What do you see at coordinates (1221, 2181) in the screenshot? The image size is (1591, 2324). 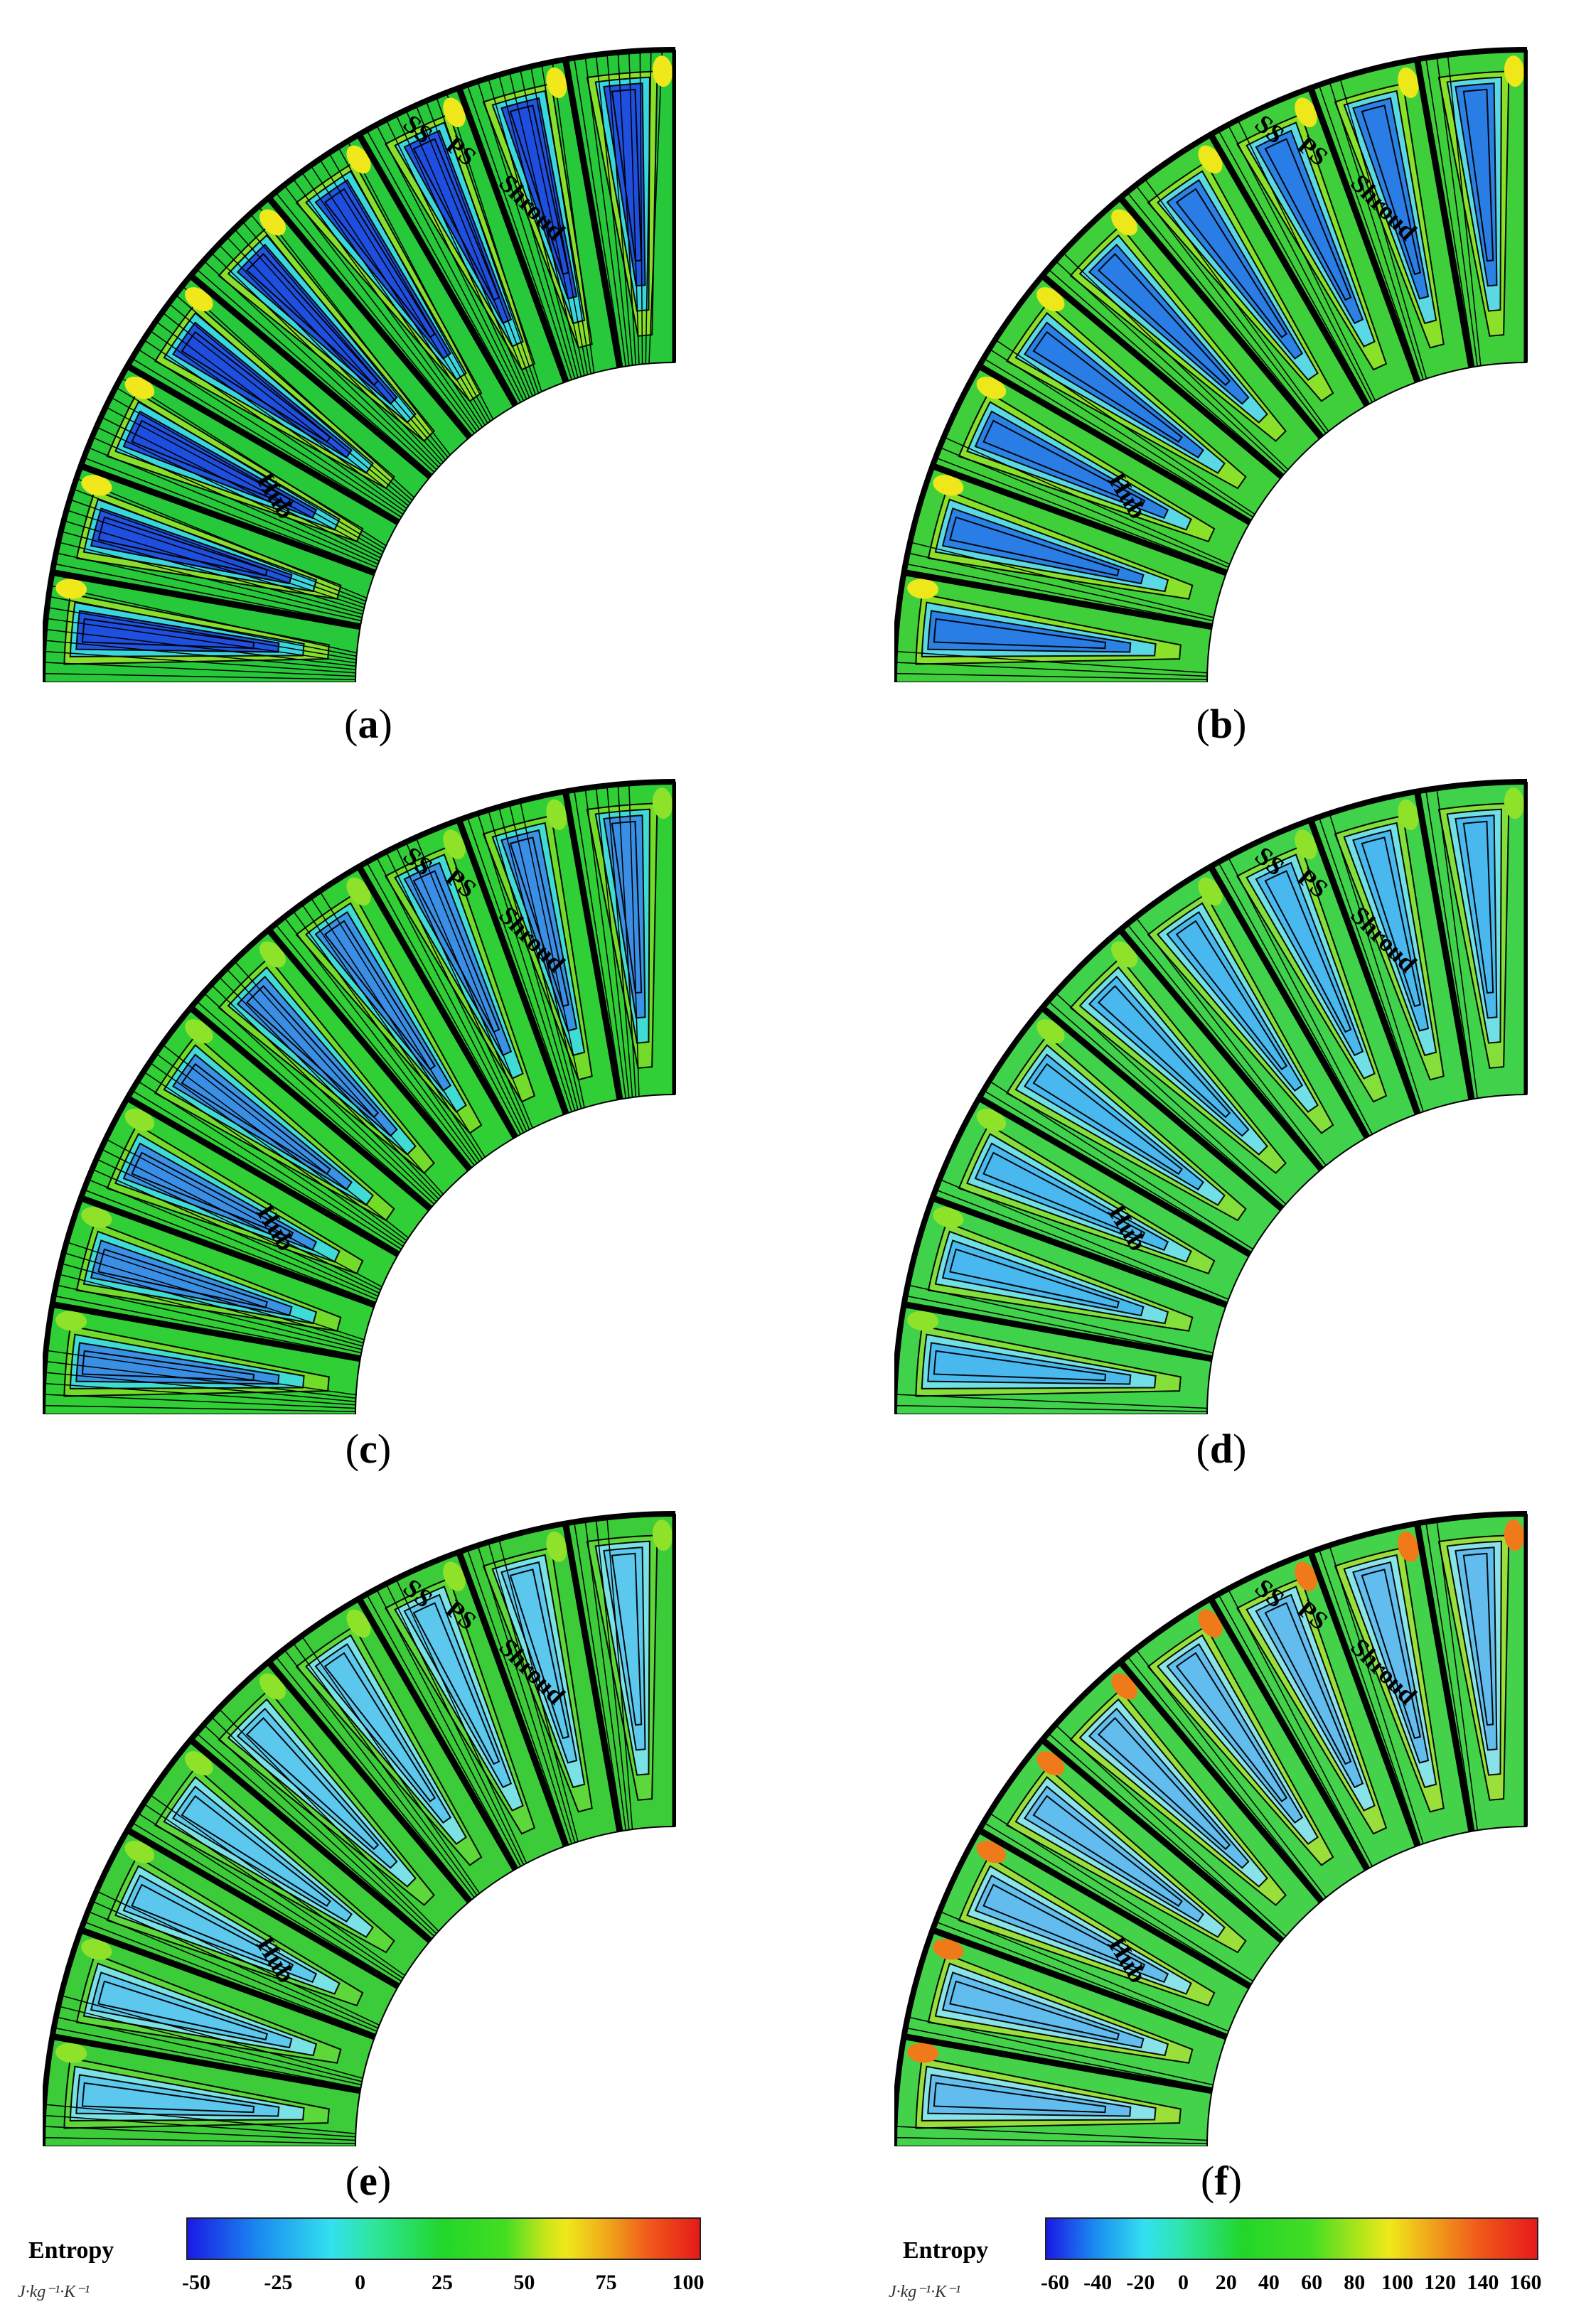 I see `caption-f: (f)` at bounding box center [1221, 2181].